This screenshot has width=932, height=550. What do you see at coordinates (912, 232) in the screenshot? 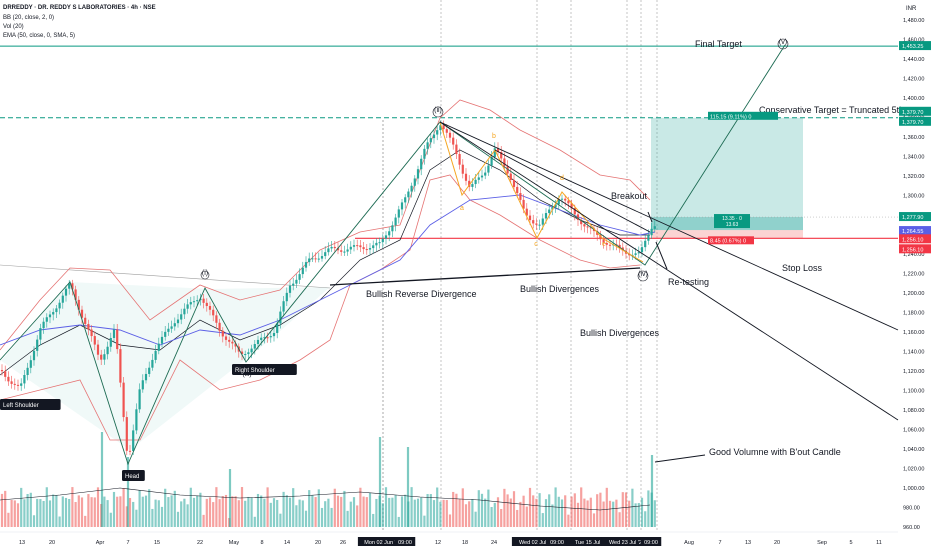
I see `price-label: 1,264.55` at bounding box center [912, 232].